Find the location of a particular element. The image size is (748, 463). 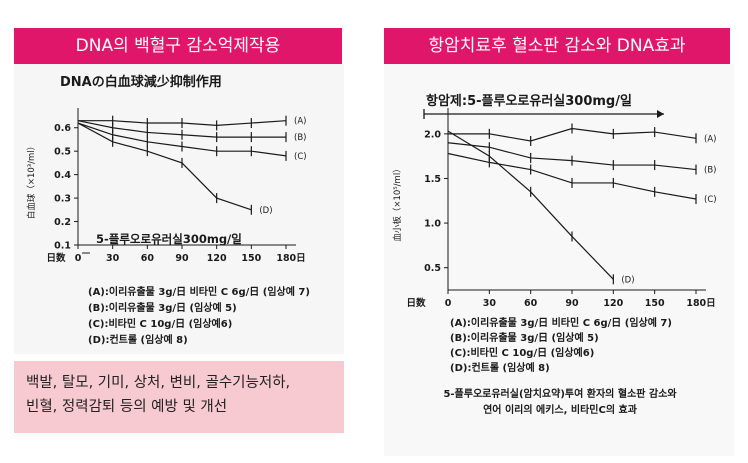

y-tick-label: 0.6 is located at coordinates (62, 128).